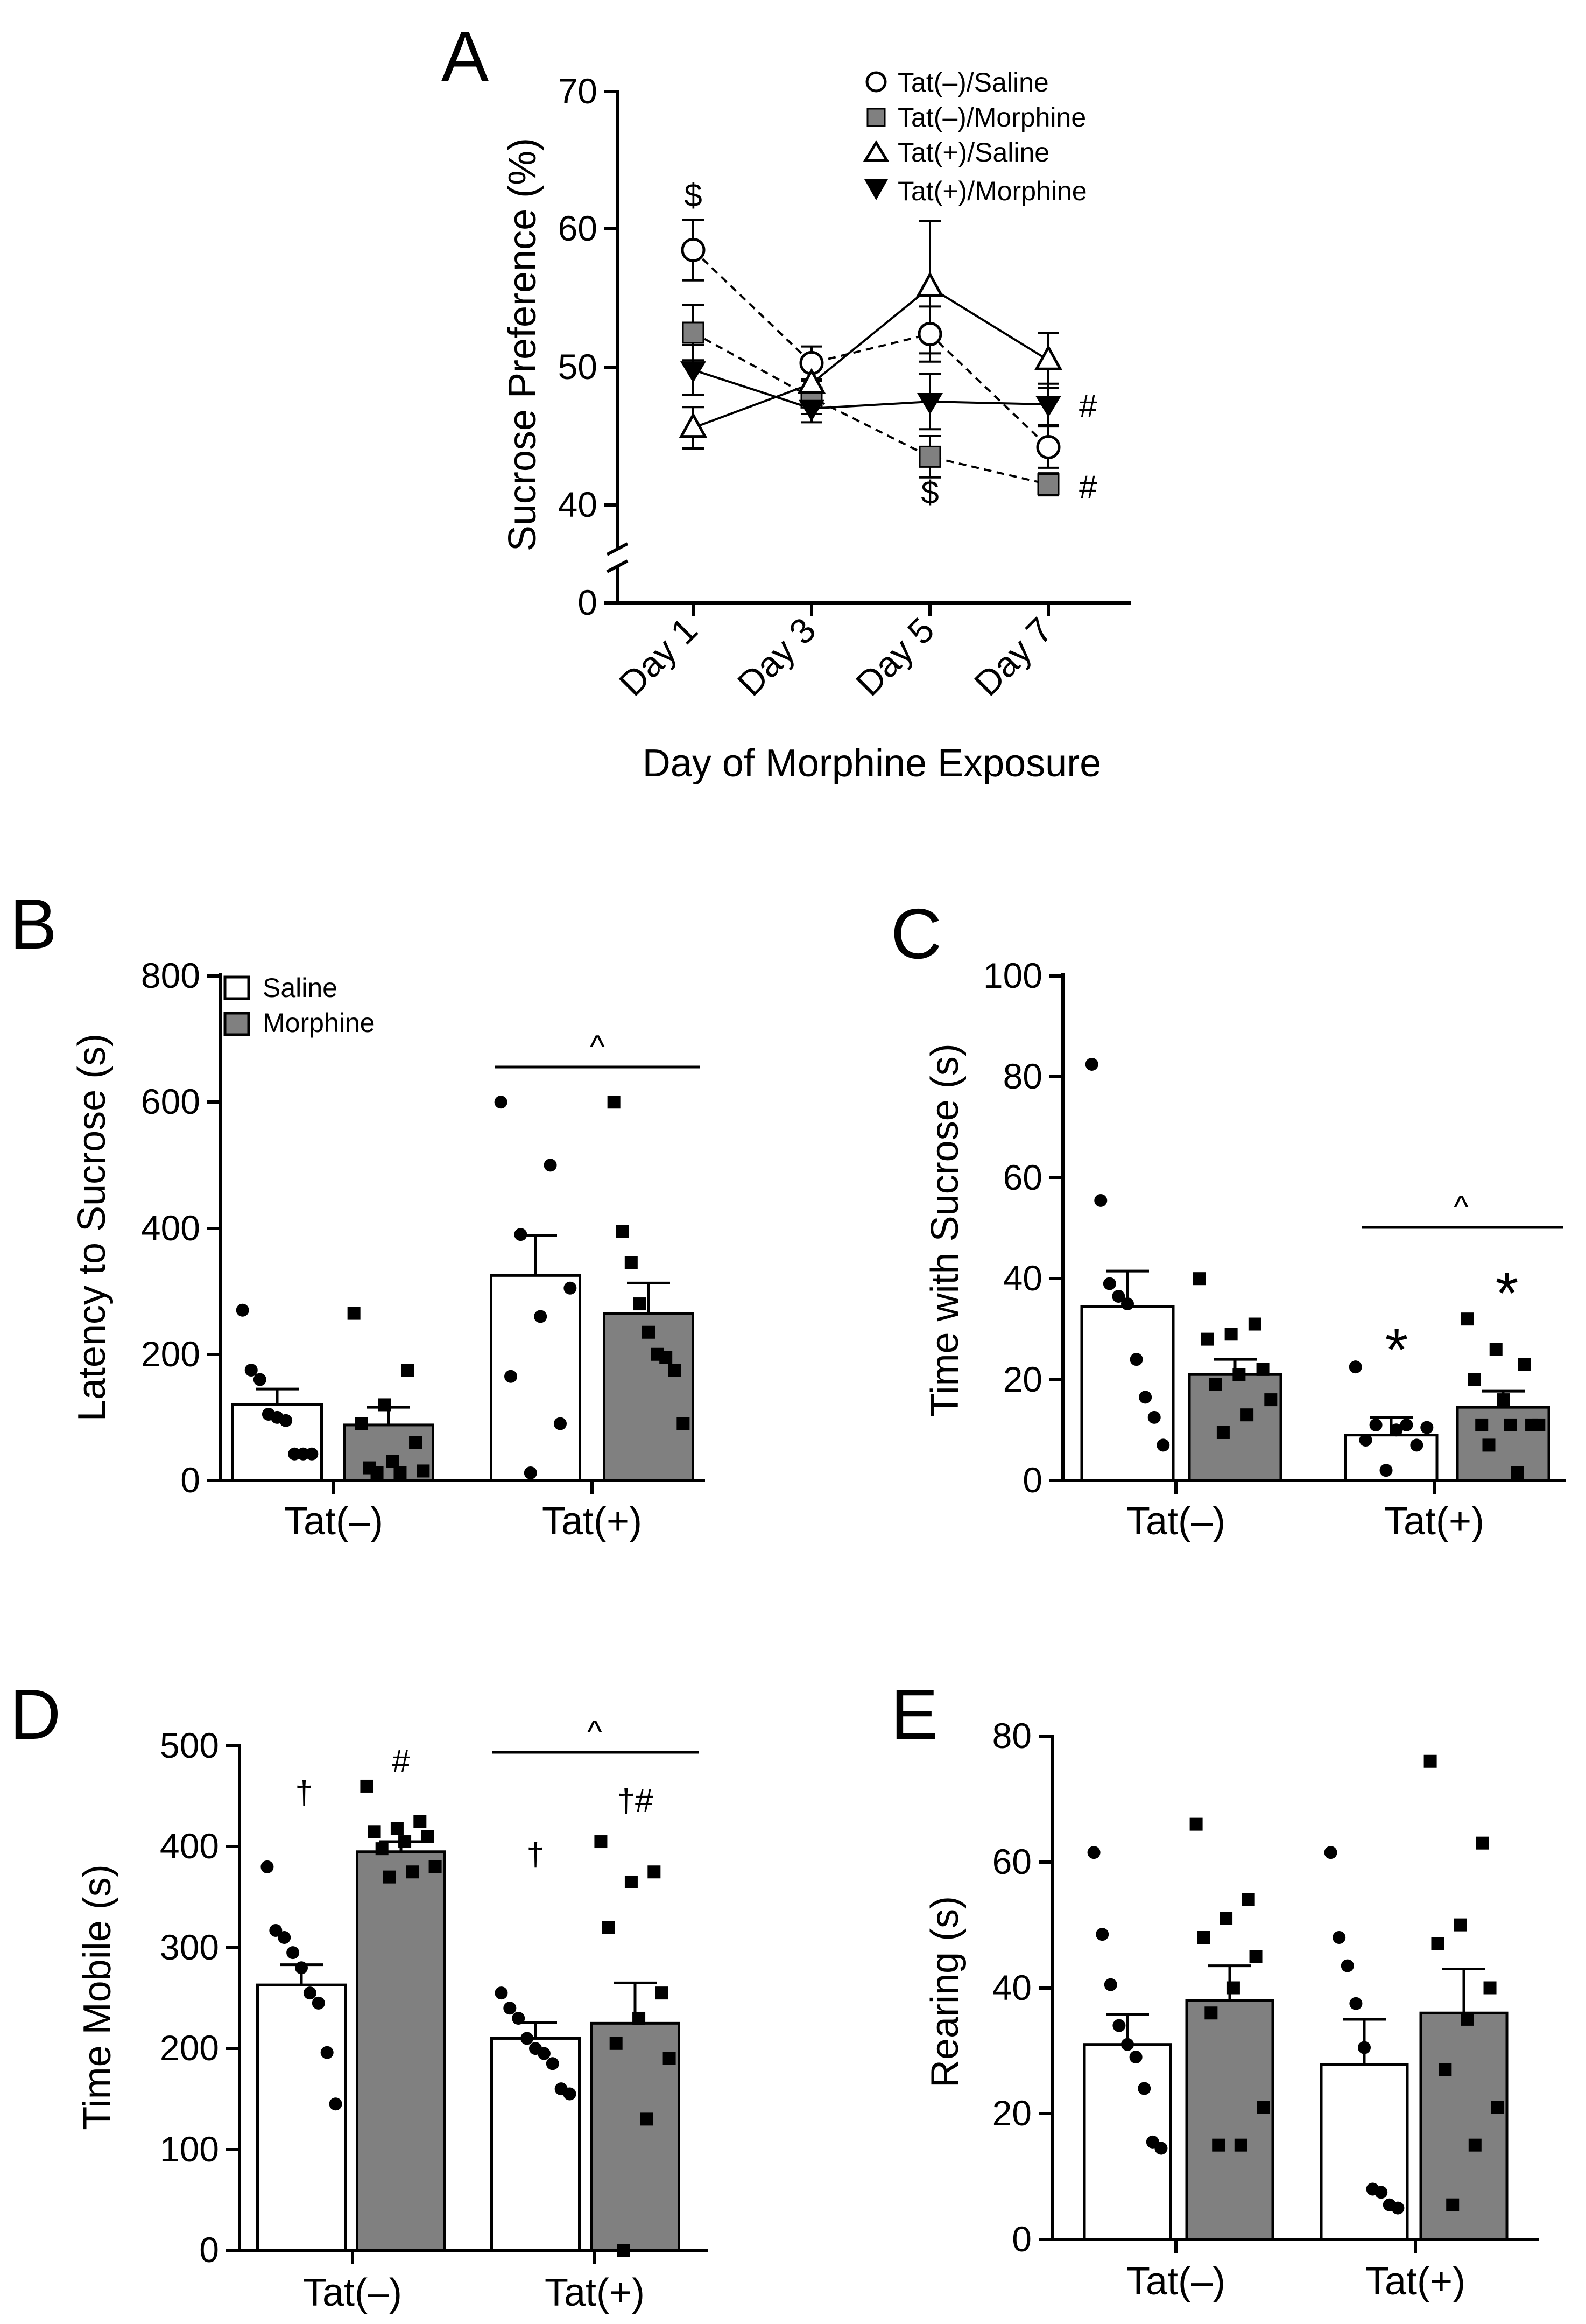 The image size is (1586, 2324). I want to click on legend-swatch-morphine, so click(236, 1024).